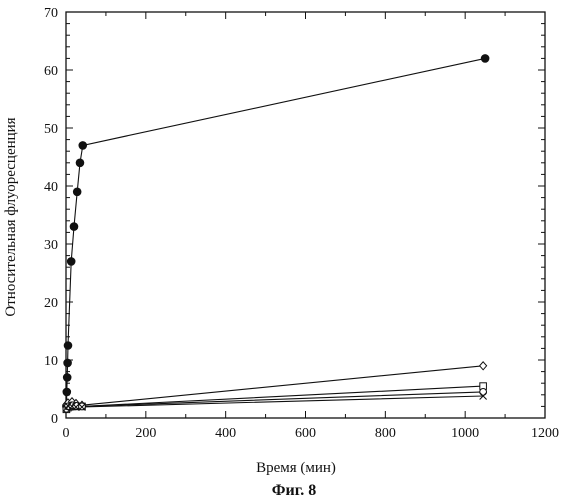  Describe the element at coordinates (51, 129) in the screenshot. I see `y-tick-label: 50` at that location.